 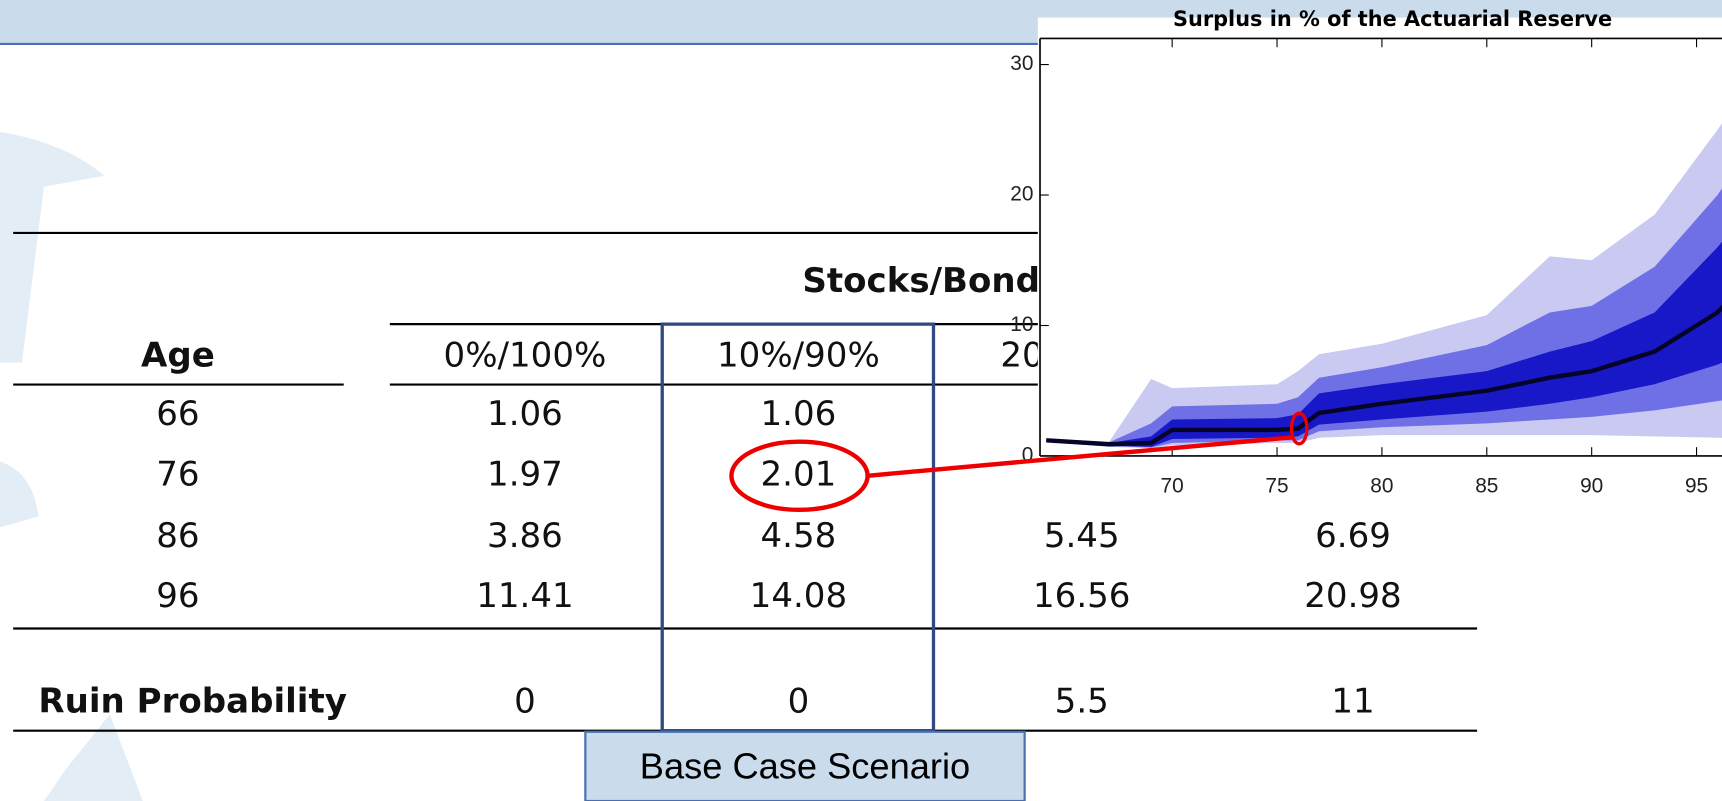 What do you see at coordinates (1081, 596) in the screenshot?
I see `table-cell: 16.56` at bounding box center [1081, 596].